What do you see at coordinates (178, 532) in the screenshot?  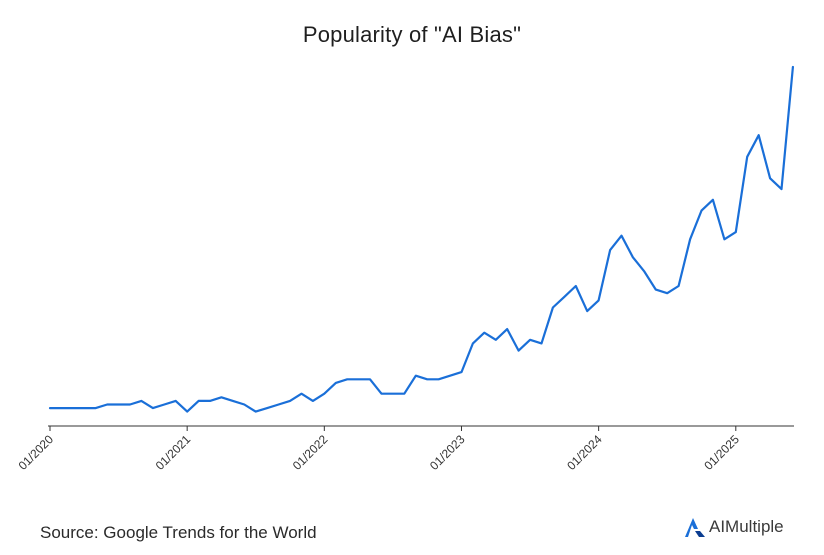 I see `source-note: Source: Google Trends for the World` at bounding box center [178, 532].